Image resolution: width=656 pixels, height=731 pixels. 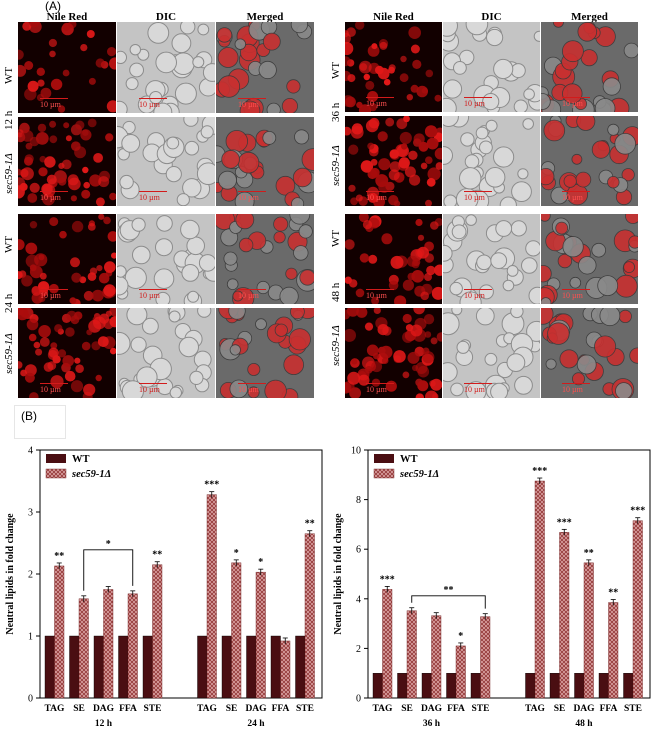 I want to click on panel-b-label-box: (B), so click(x=40, y=422).